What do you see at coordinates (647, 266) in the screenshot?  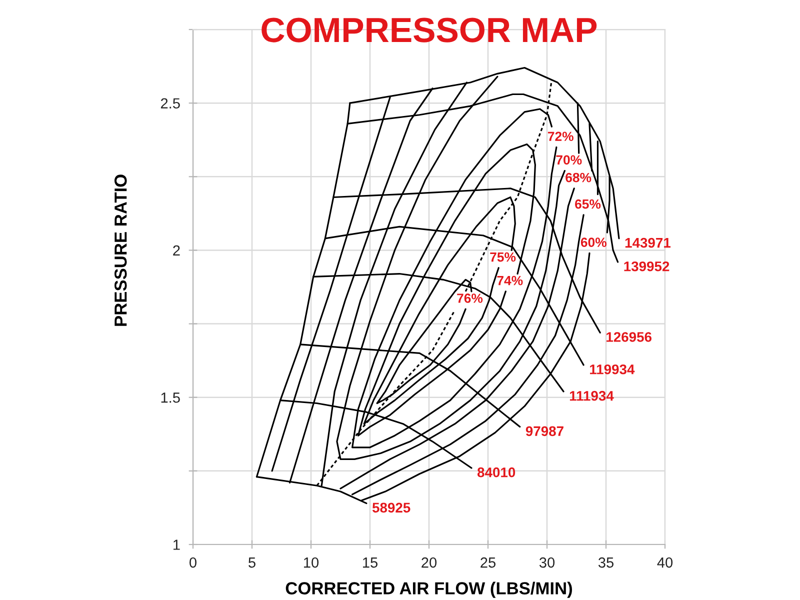 I see `annotation: 139952` at bounding box center [647, 266].